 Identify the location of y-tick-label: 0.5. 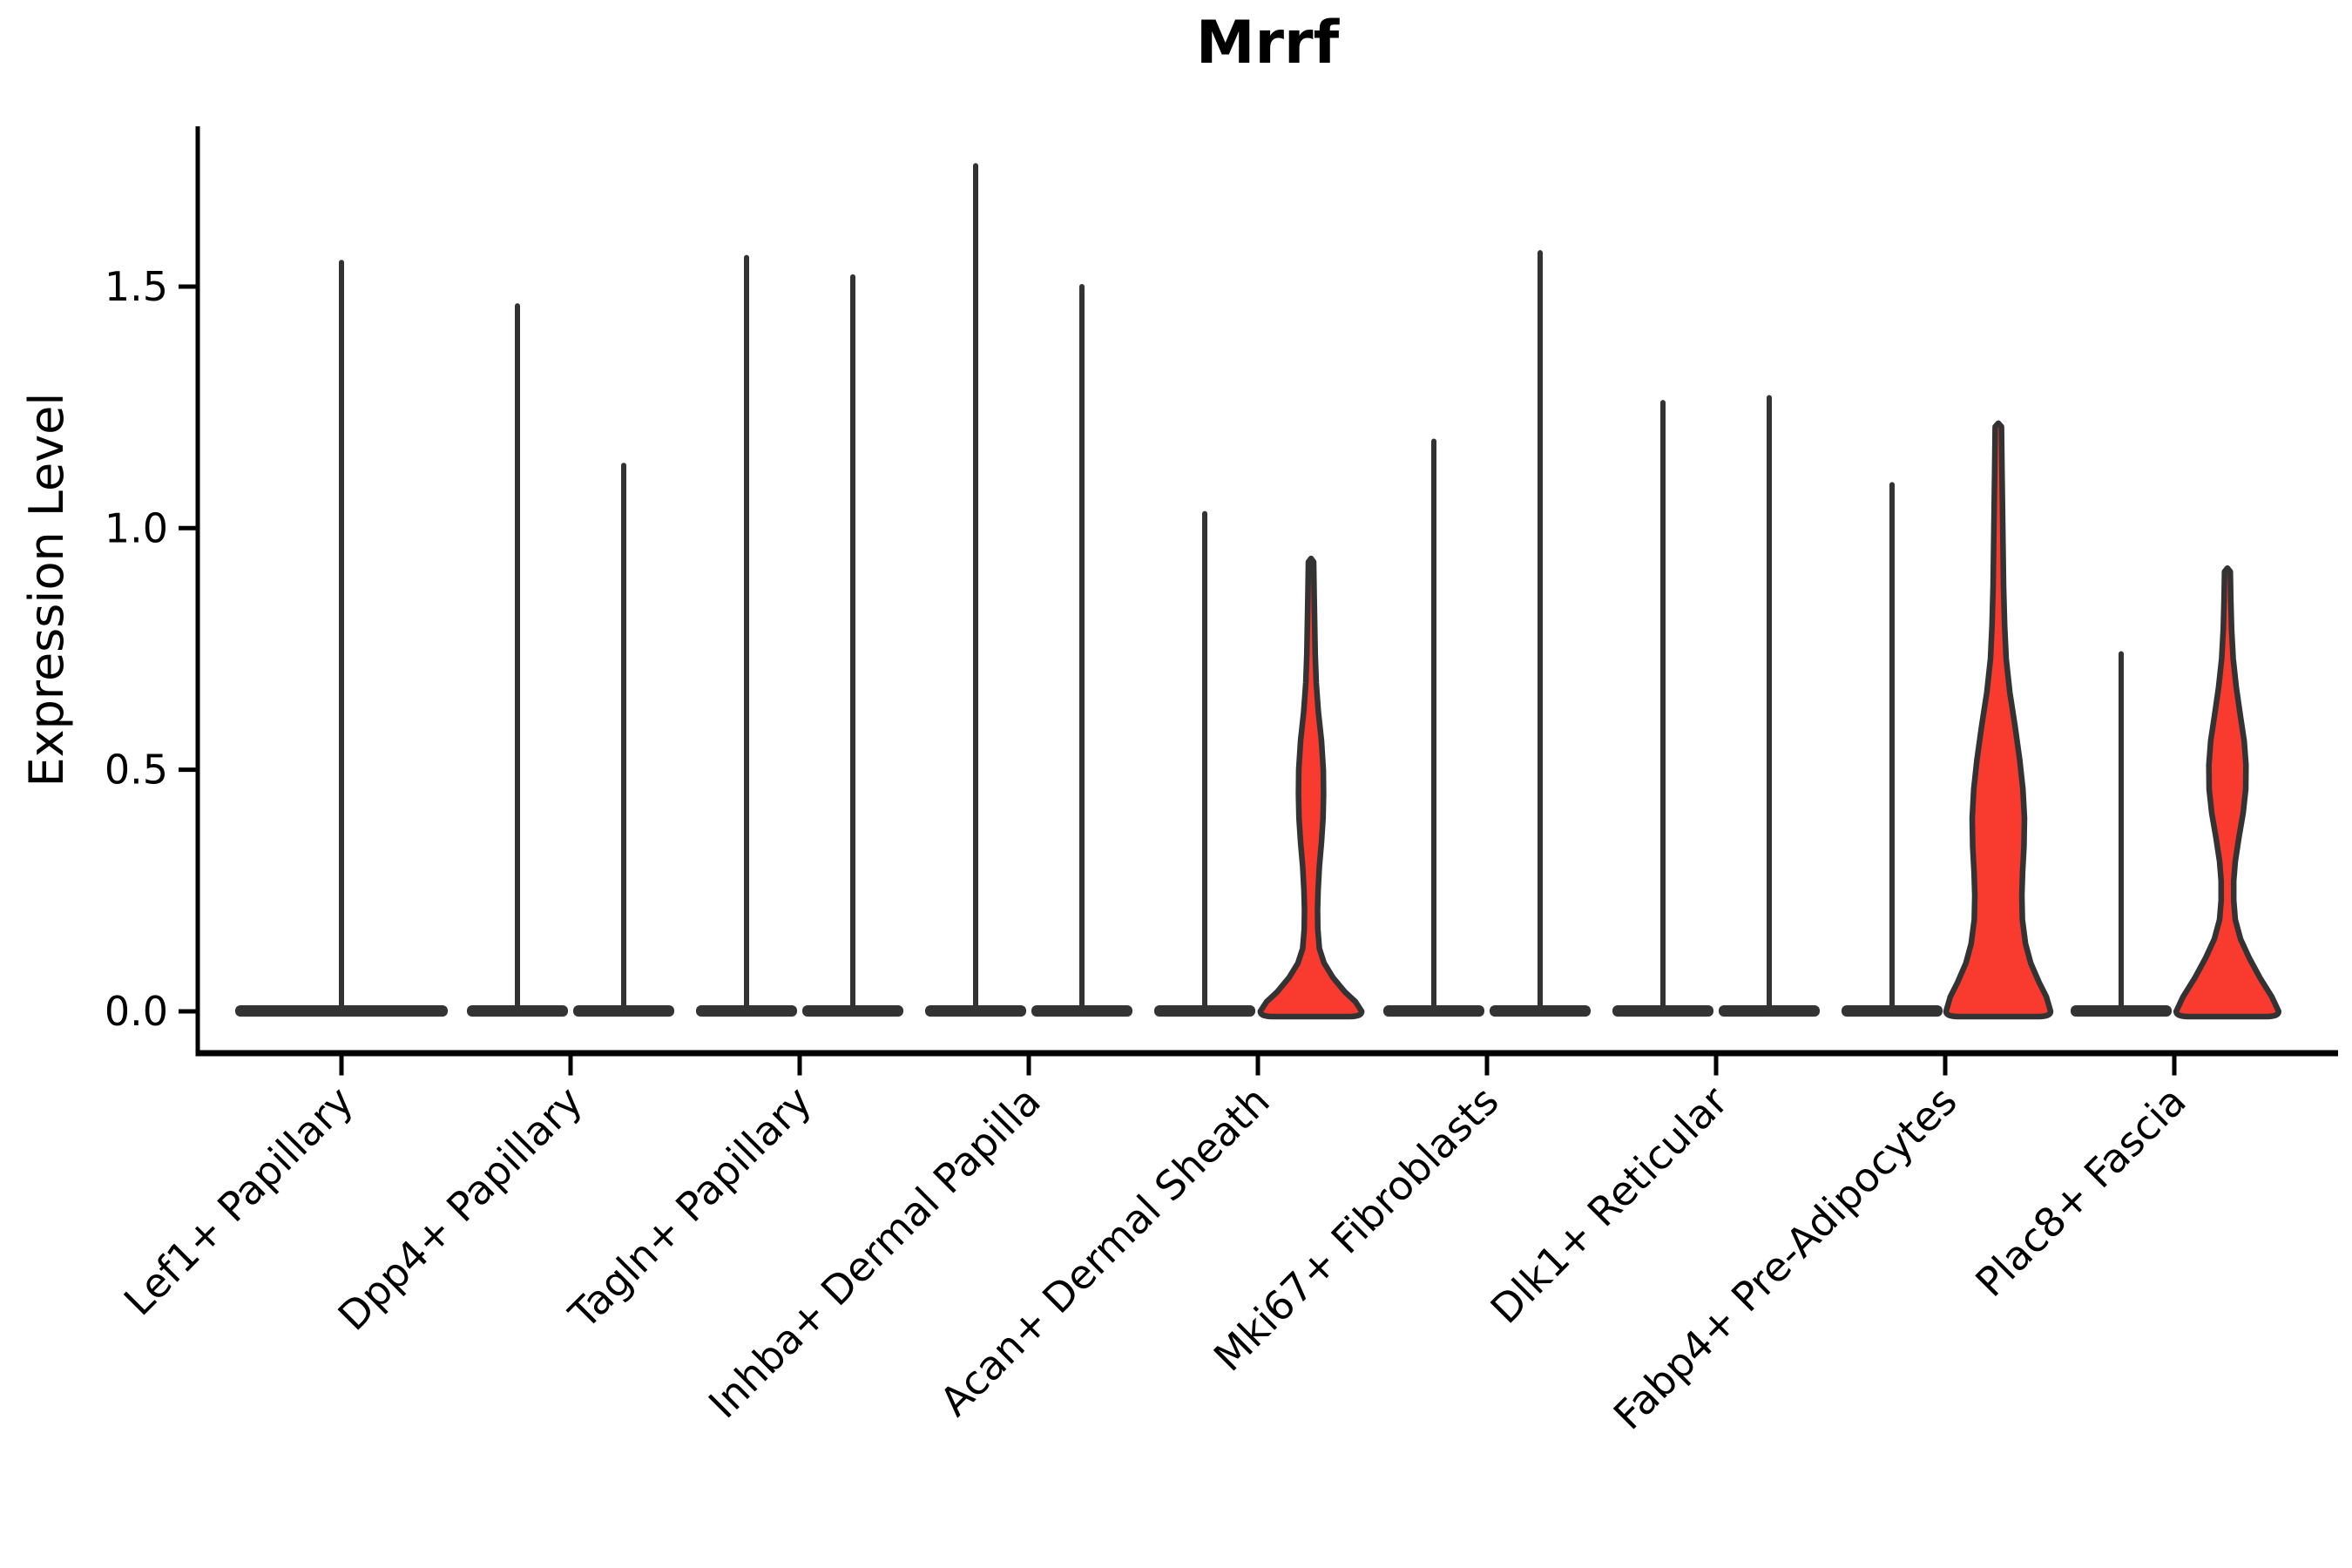
(136, 770).